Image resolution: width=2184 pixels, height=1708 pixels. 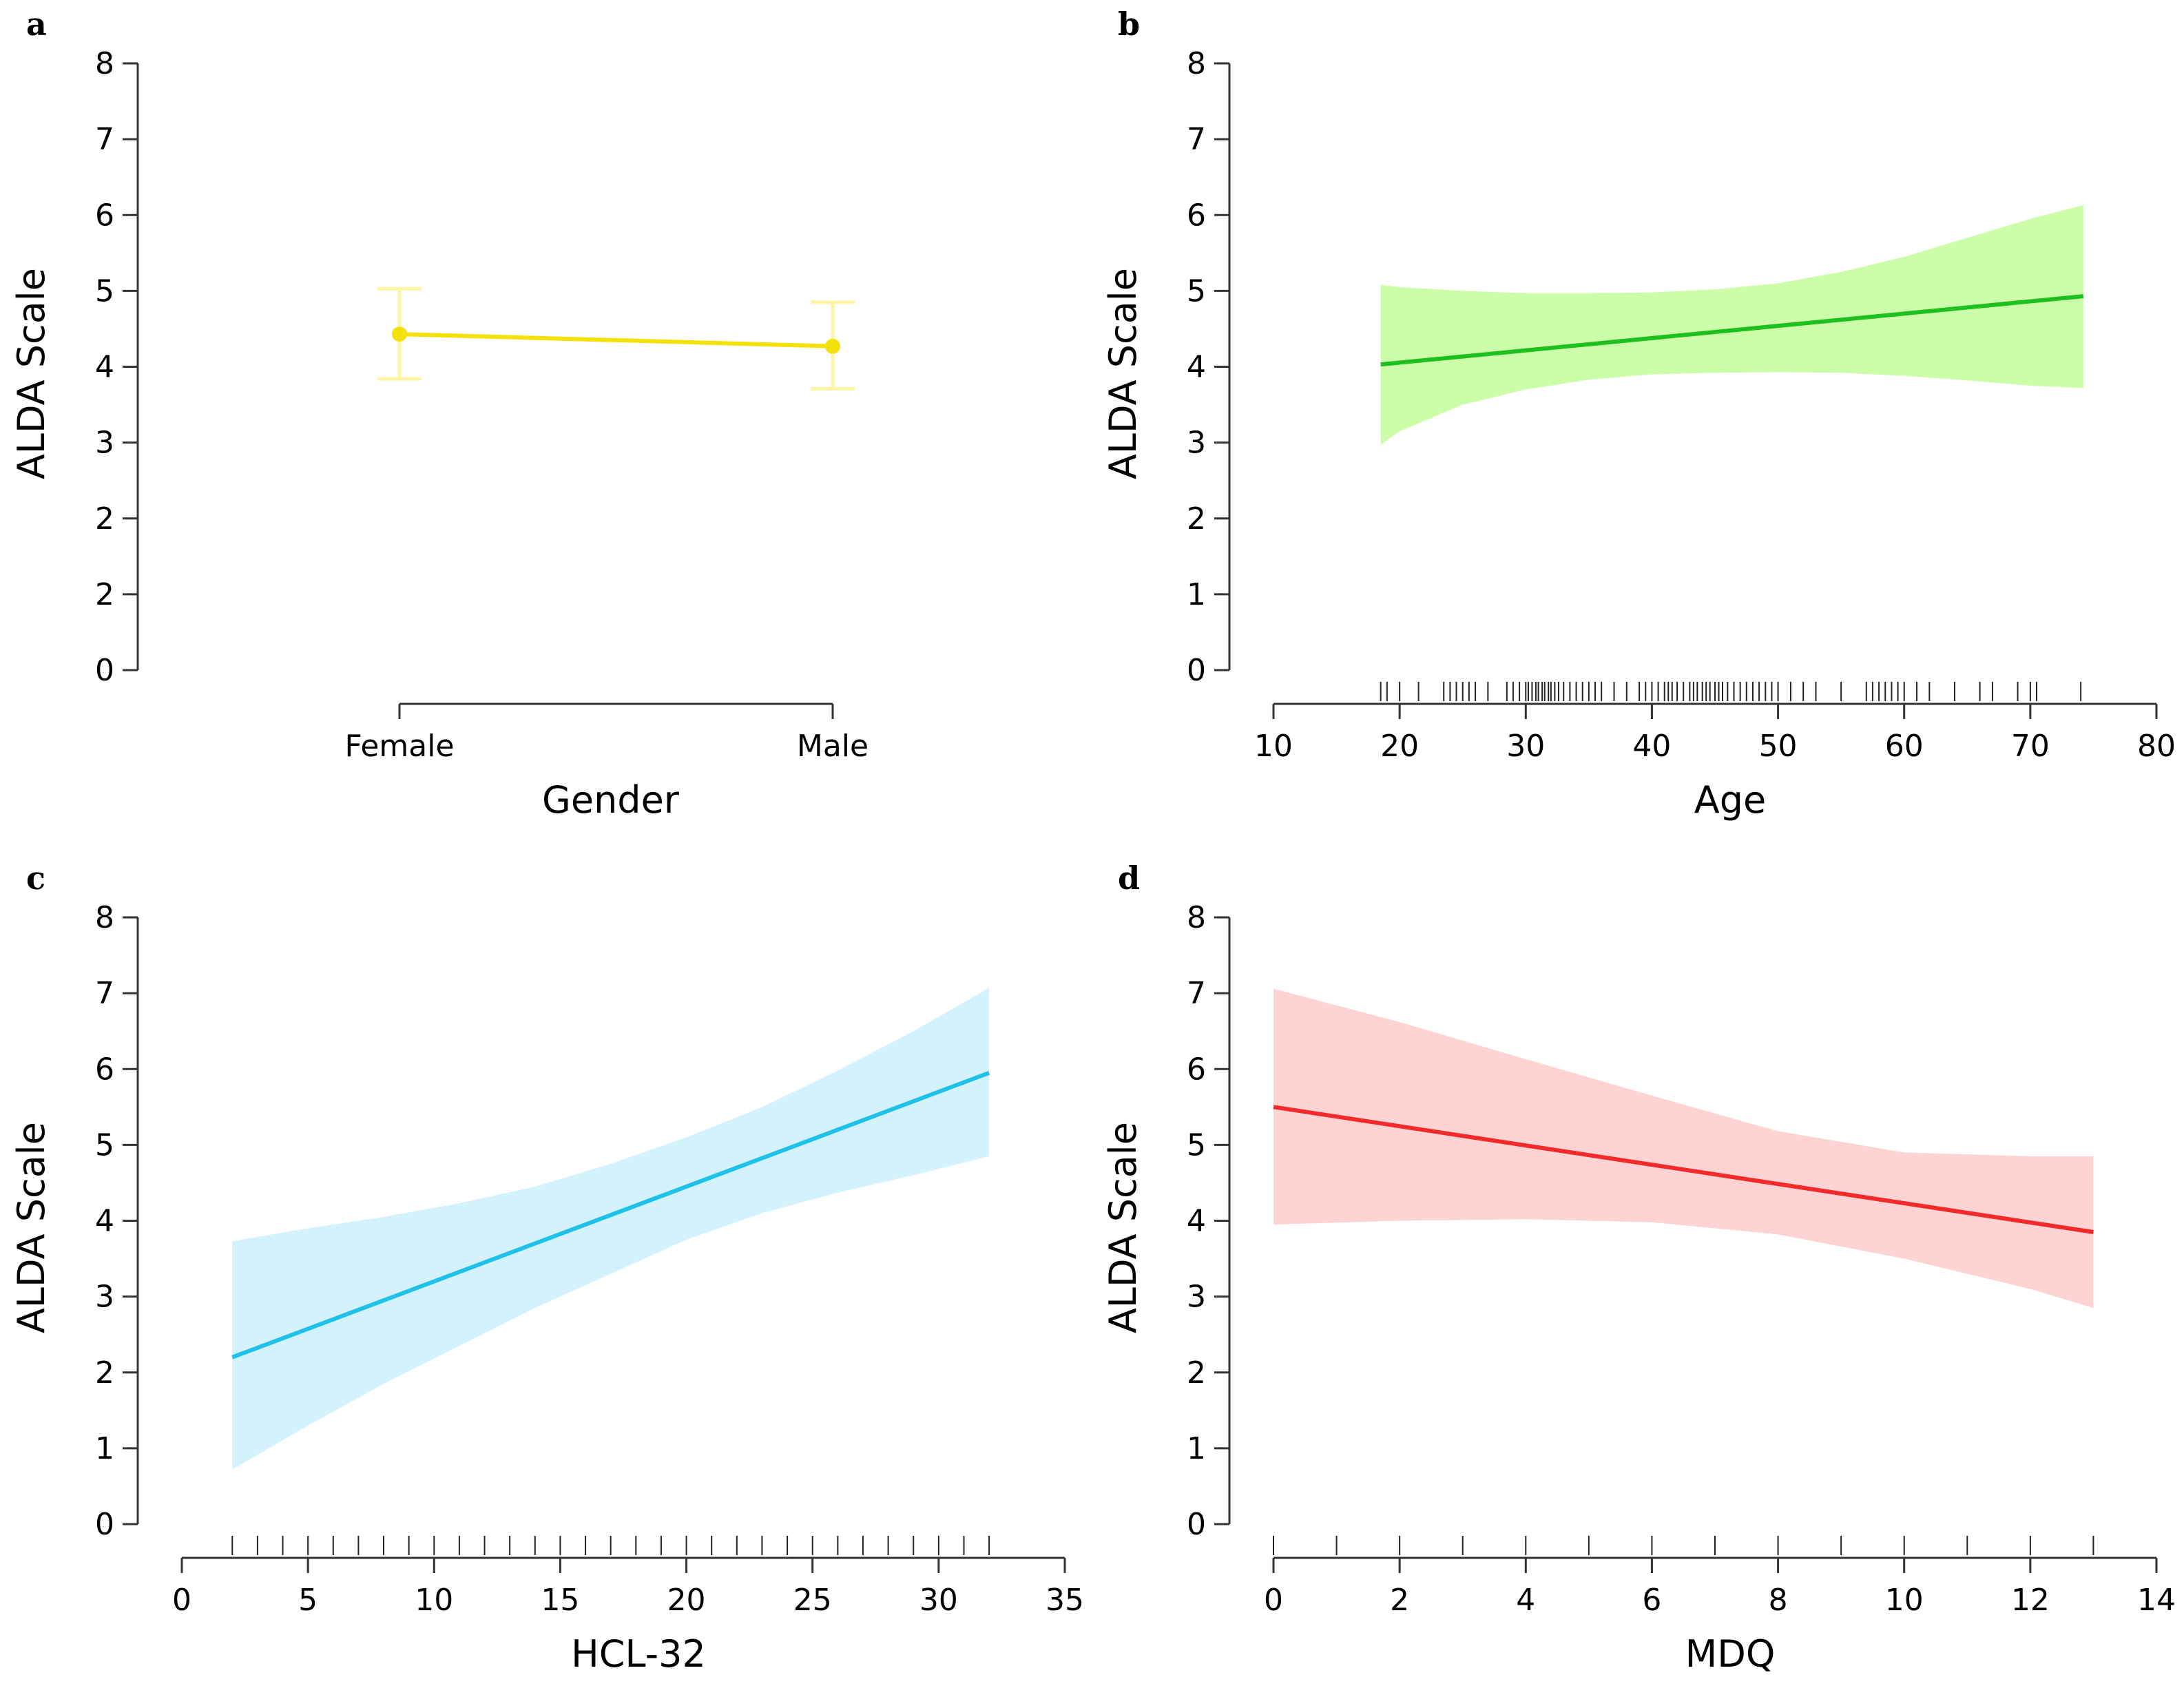 What do you see at coordinates (833, 746) in the screenshot?
I see `x-tick-label: Male` at bounding box center [833, 746].